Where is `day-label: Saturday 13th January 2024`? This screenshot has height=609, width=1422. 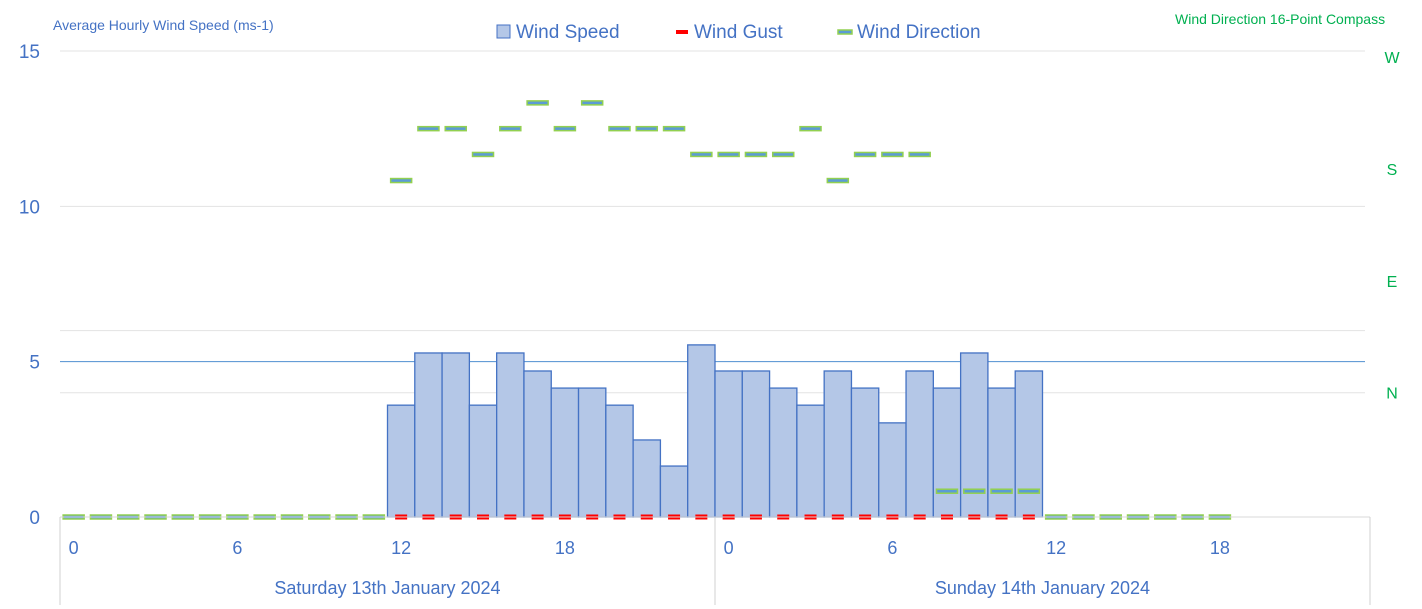
day-label: Saturday 13th January 2024 is located at coordinates (387, 588).